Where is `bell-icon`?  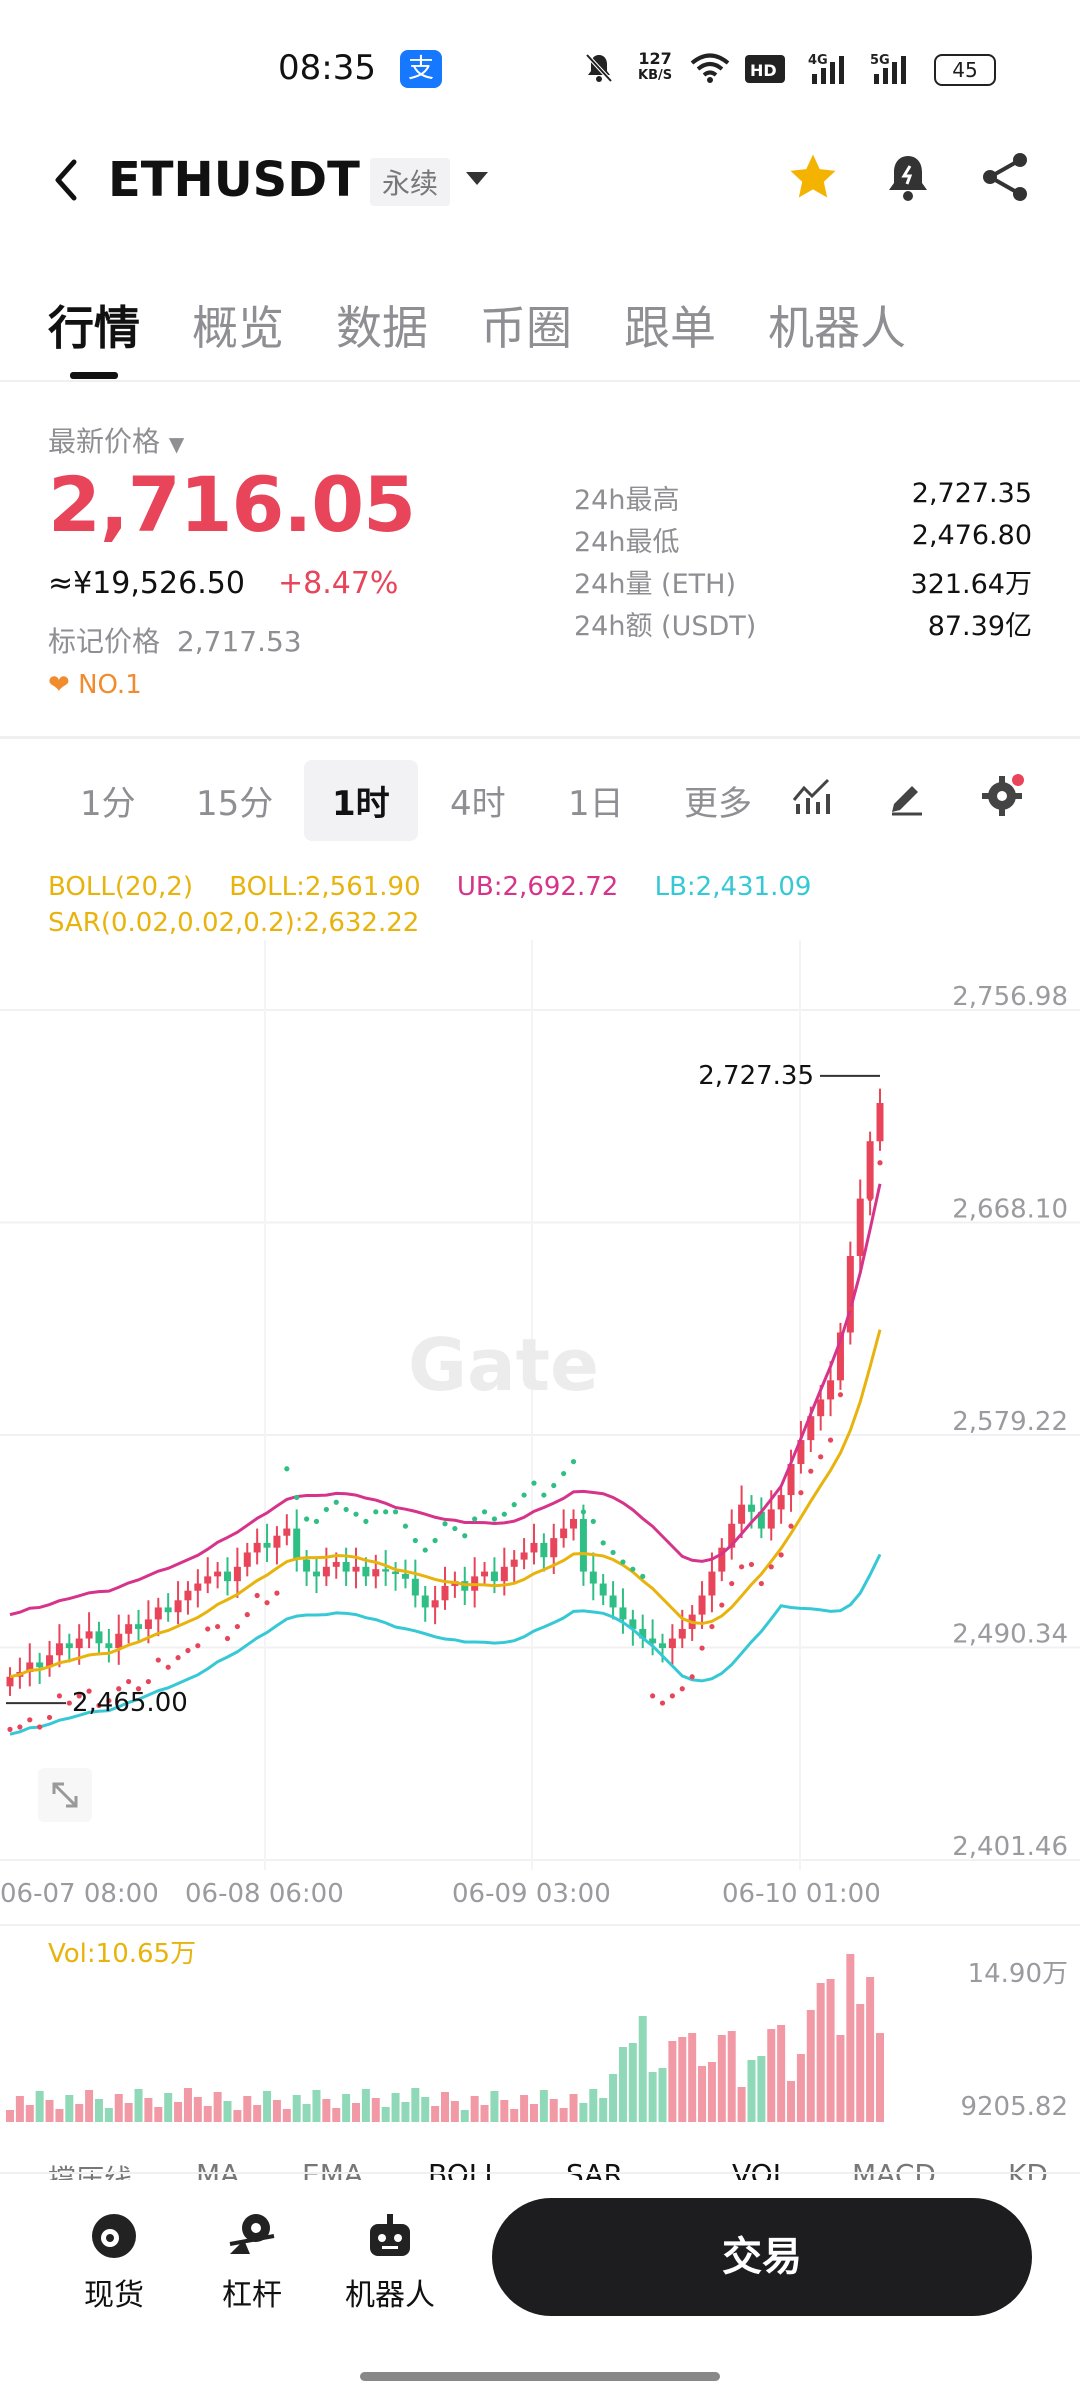 bell-icon is located at coordinates (908, 183).